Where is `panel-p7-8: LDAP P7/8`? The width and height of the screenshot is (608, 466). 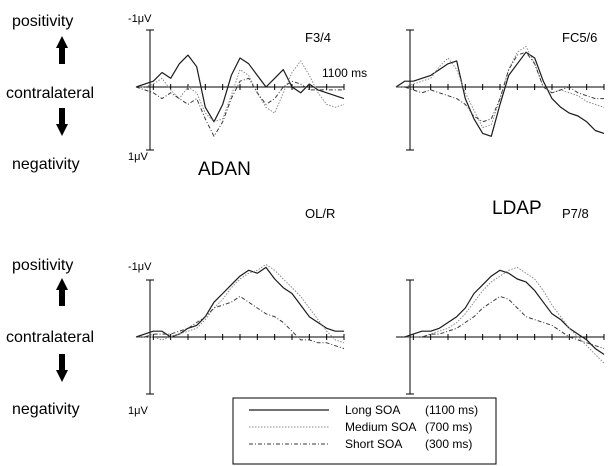 panel-p7-8: LDAP P7/8 is located at coordinates (500, 296).